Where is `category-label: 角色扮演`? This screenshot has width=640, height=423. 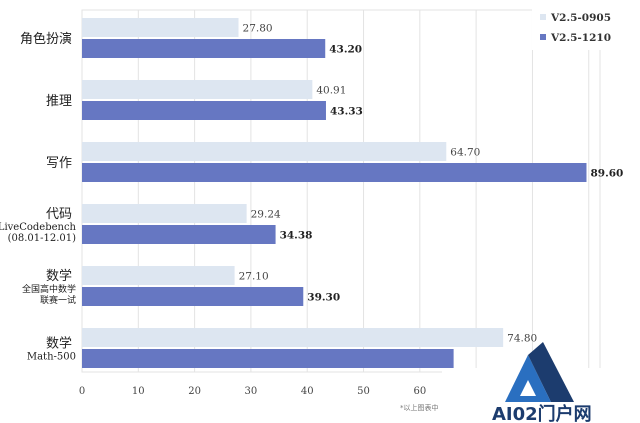 category-label: 角色扮演 is located at coordinates (46, 39).